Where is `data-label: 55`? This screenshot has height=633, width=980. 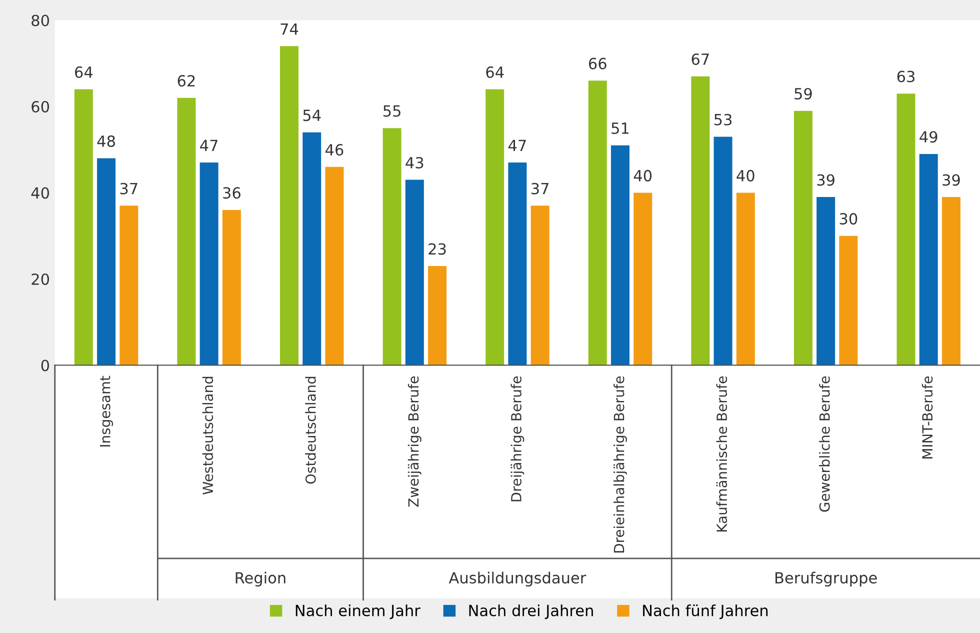 data-label: 55 is located at coordinates (391, 111).